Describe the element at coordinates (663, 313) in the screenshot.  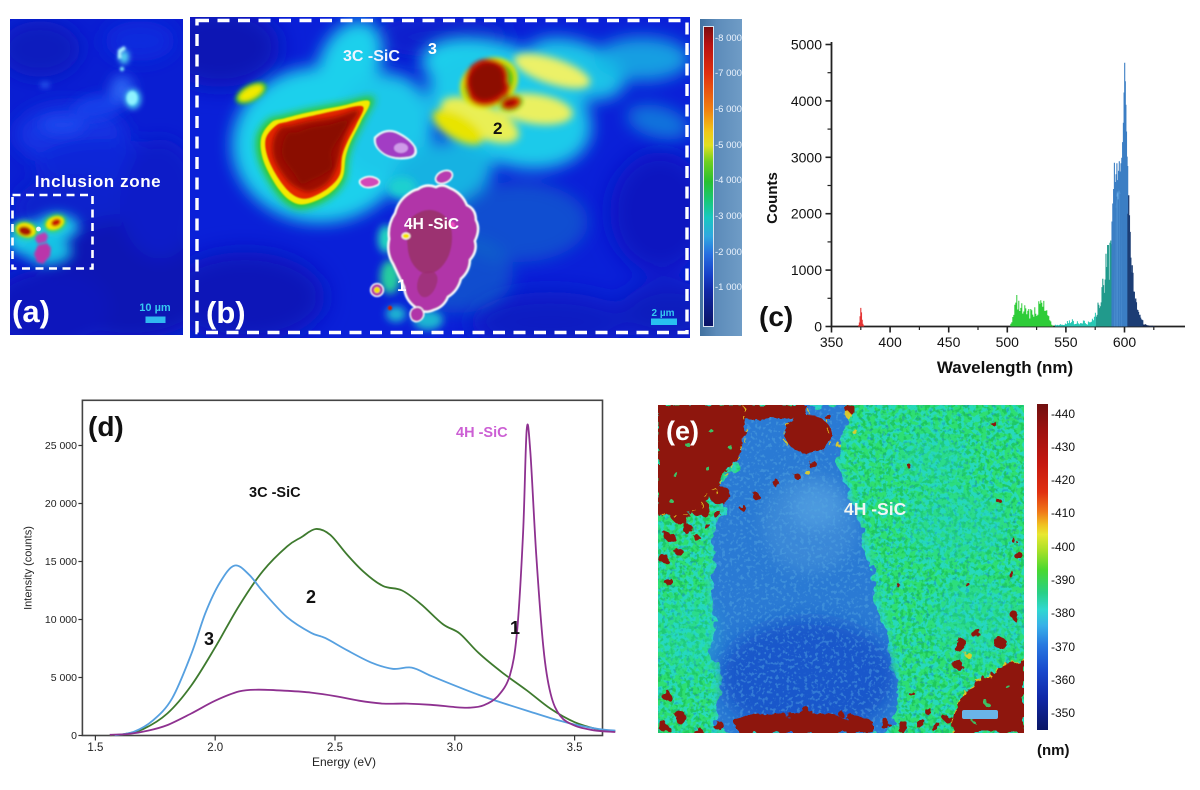
I see `svg-text: 2 µm` at that location.